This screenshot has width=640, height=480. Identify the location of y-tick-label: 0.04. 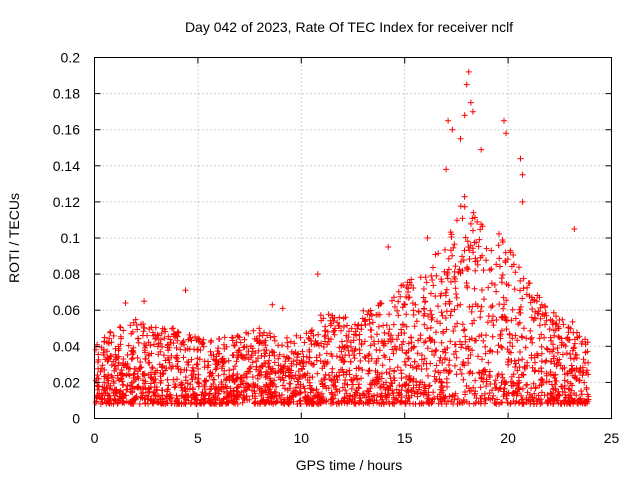
(66, 346).